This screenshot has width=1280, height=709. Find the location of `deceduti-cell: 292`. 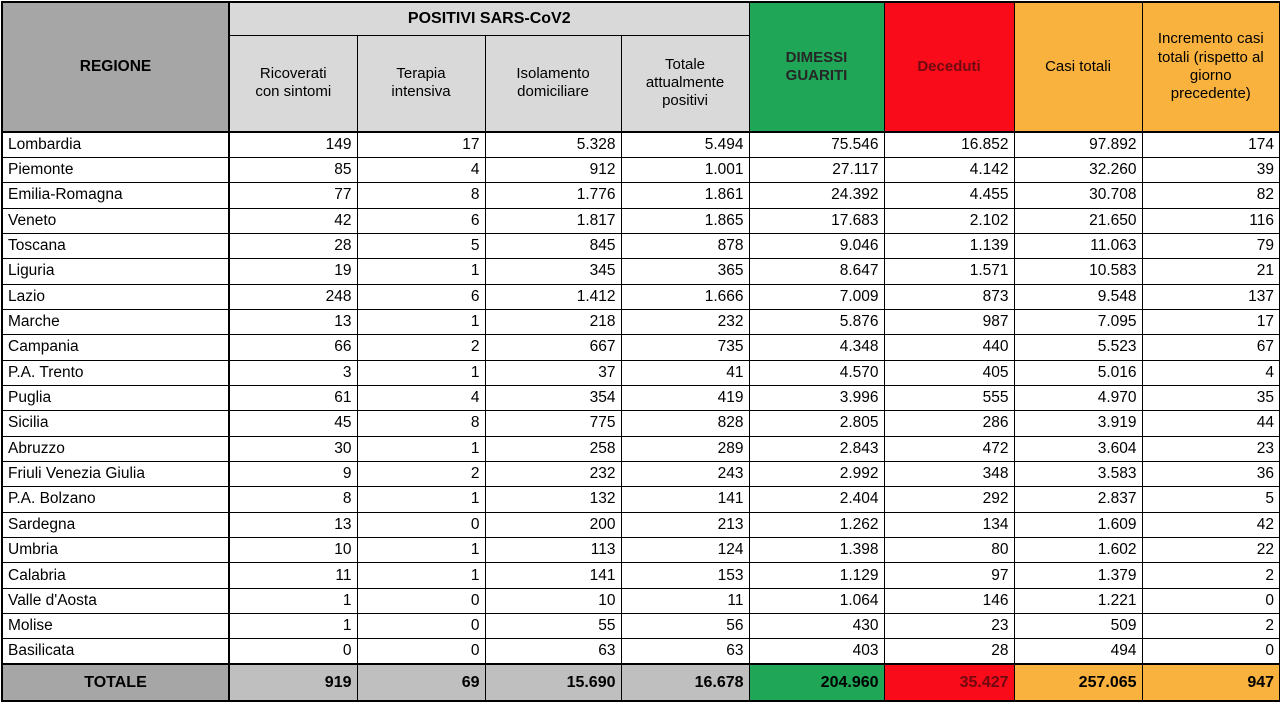

deceduti-cell: 292 is located at coordinates (949, 499).